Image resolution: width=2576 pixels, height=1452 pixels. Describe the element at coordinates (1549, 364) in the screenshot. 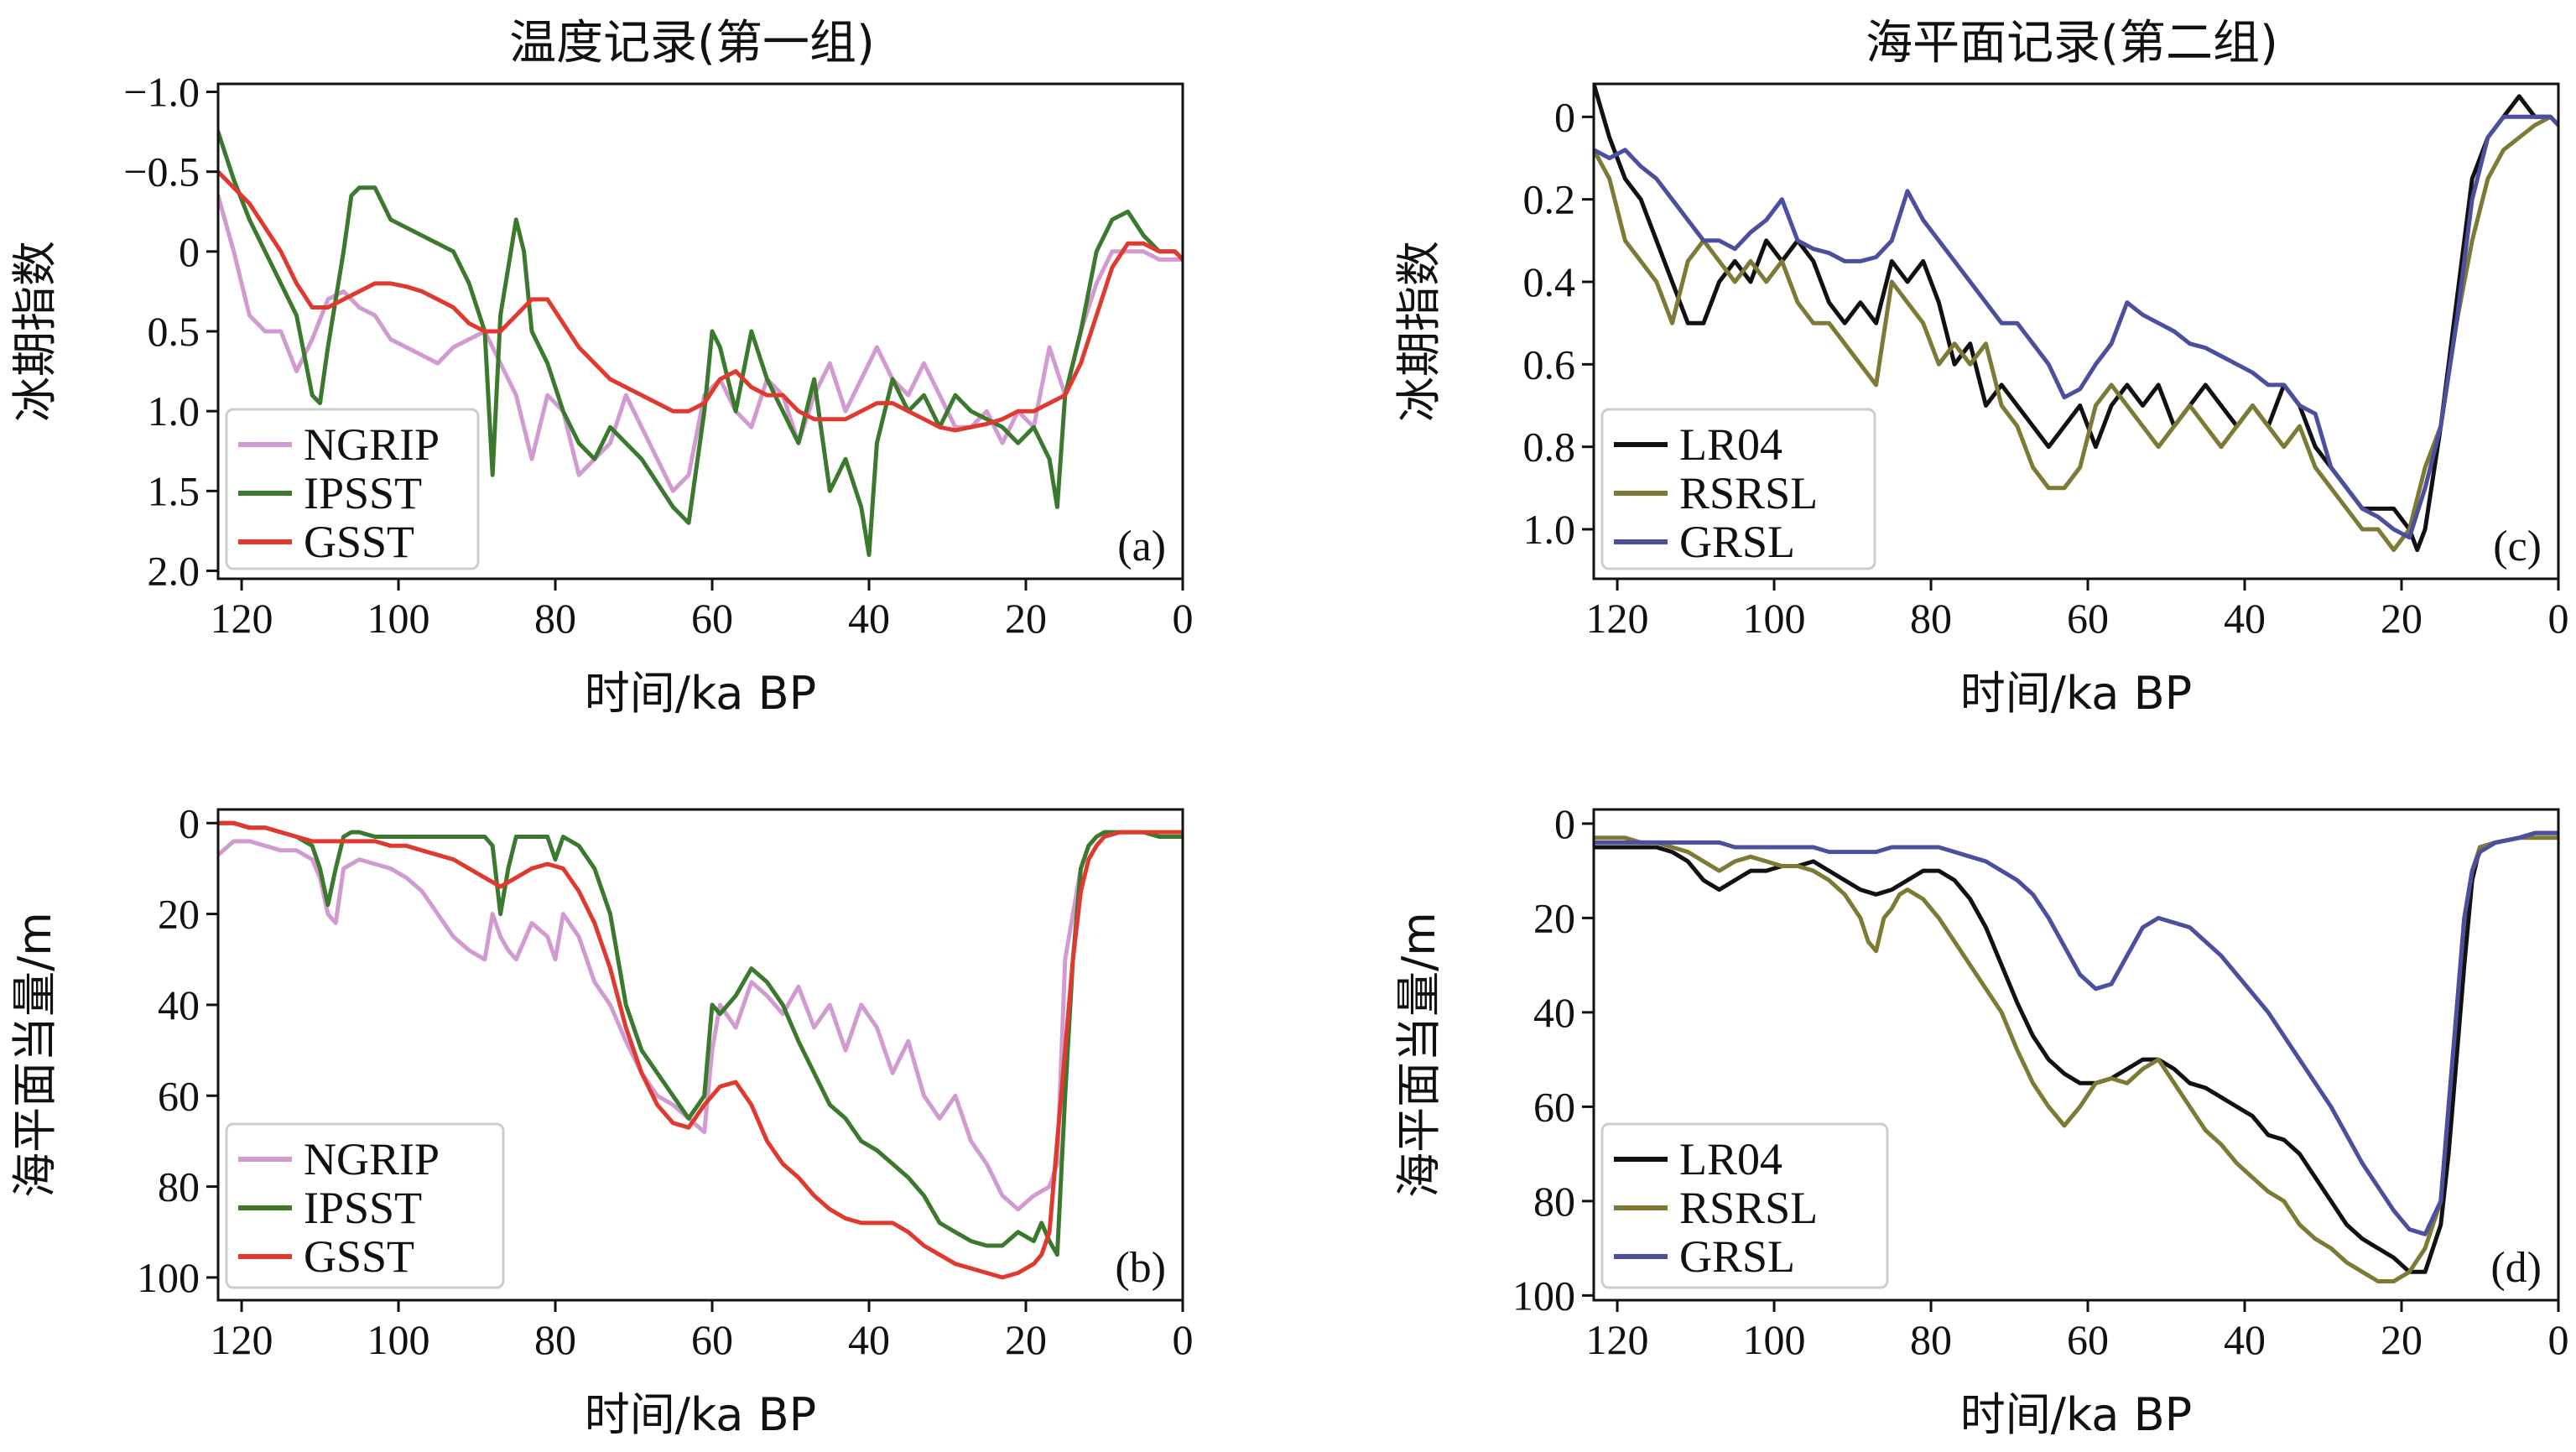

I see `y-tick-label: 0.6` at that location.